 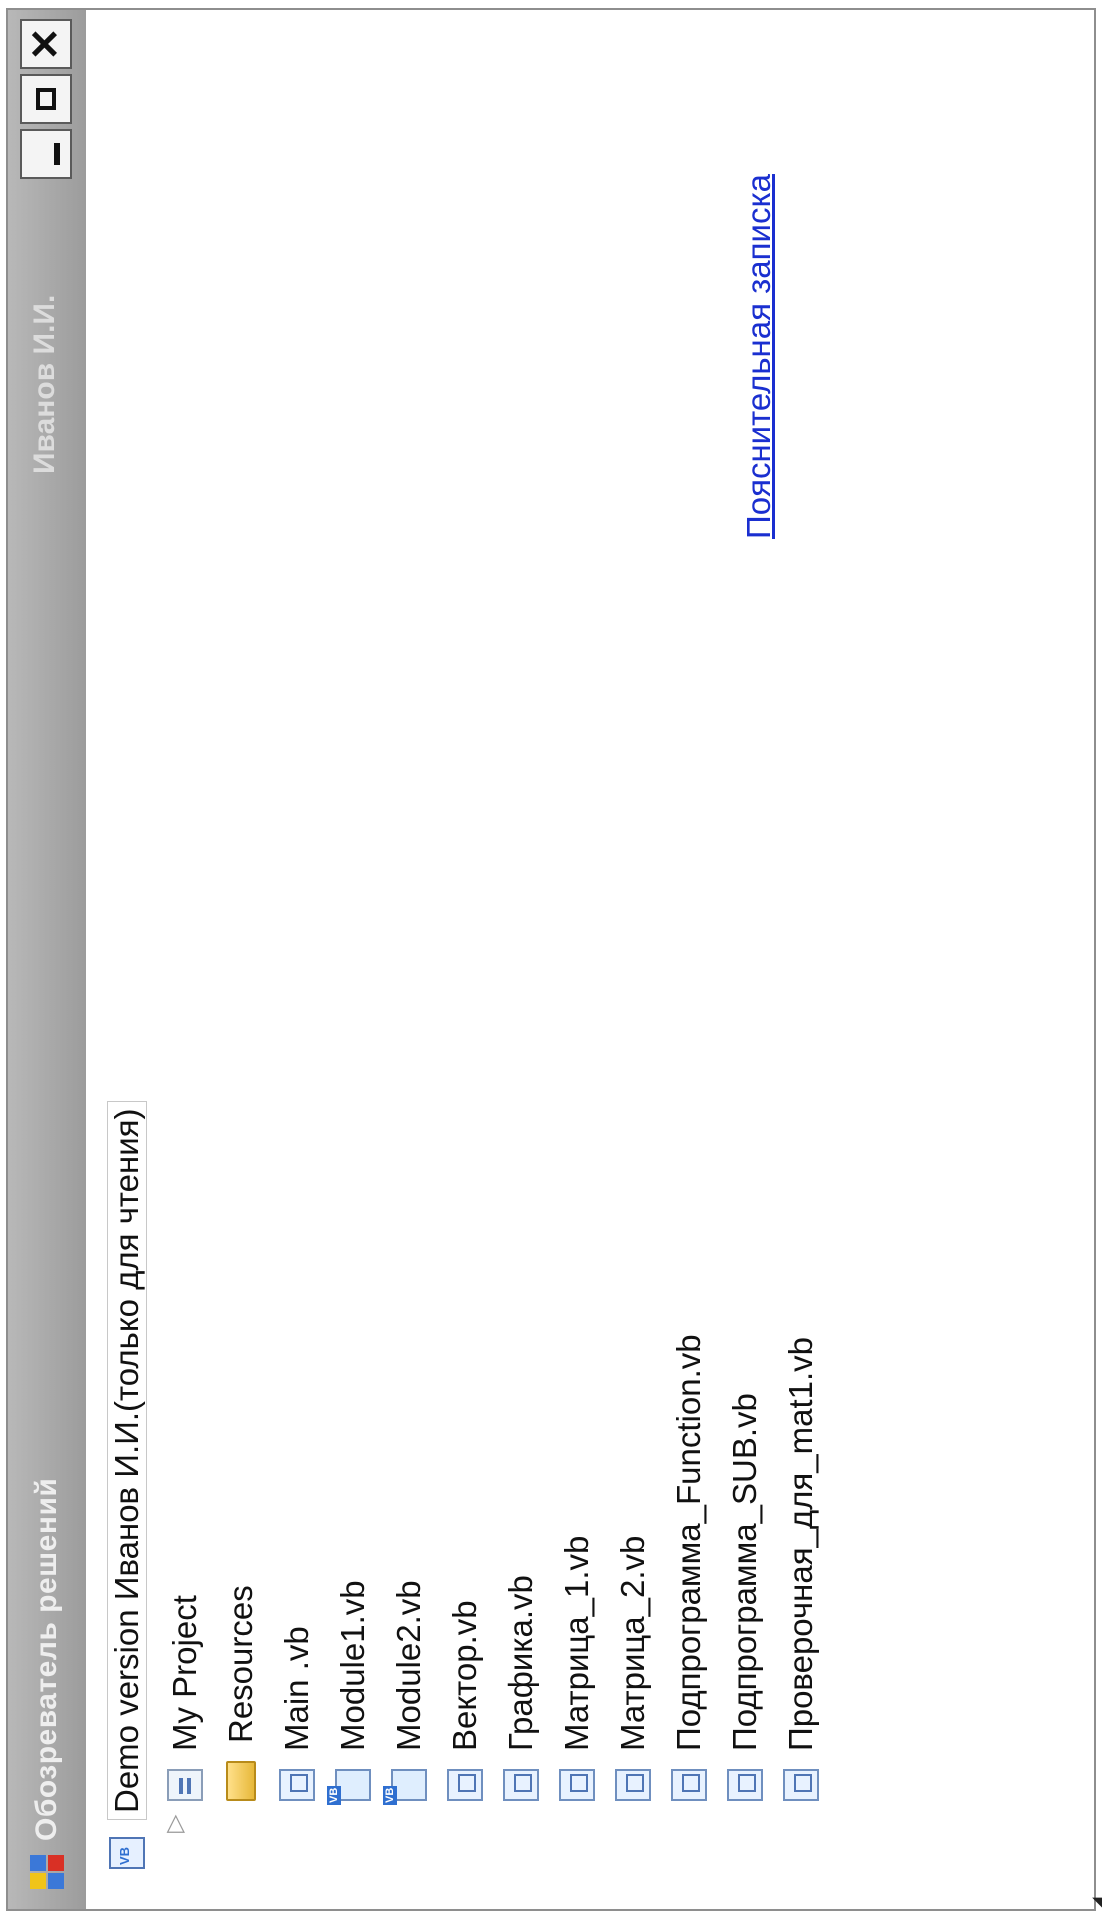 I want to click on tree-item-proverochnaya: Проверочная_для_mat1.vb, so click(x=801, y=1569).